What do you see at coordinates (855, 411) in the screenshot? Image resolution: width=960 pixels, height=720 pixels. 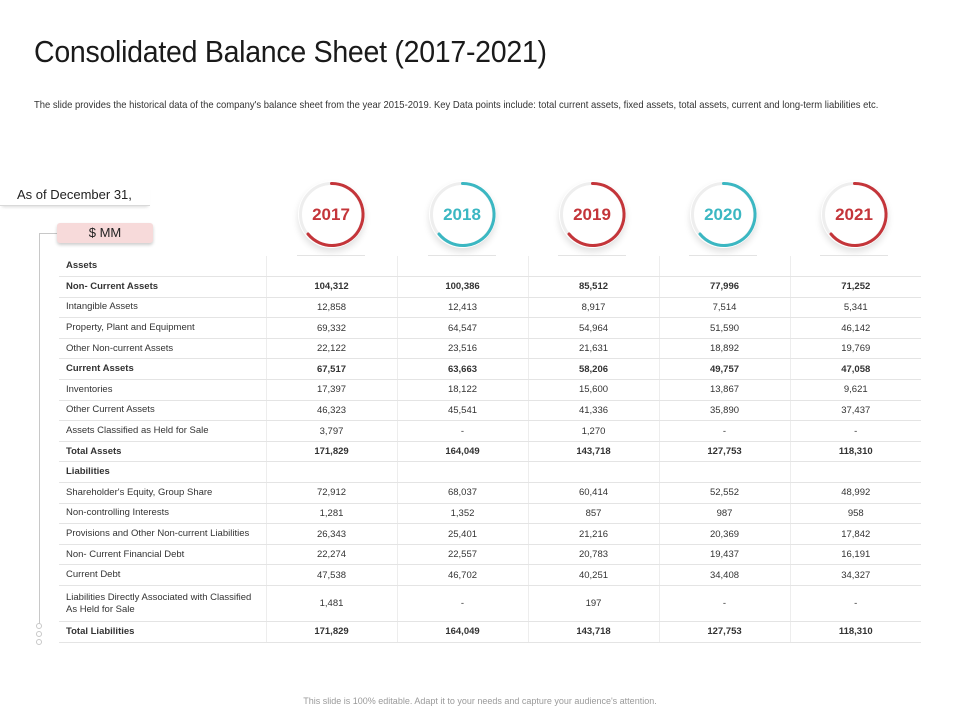 I see `cell-value: 37,437` at bounding box center [855, 411].